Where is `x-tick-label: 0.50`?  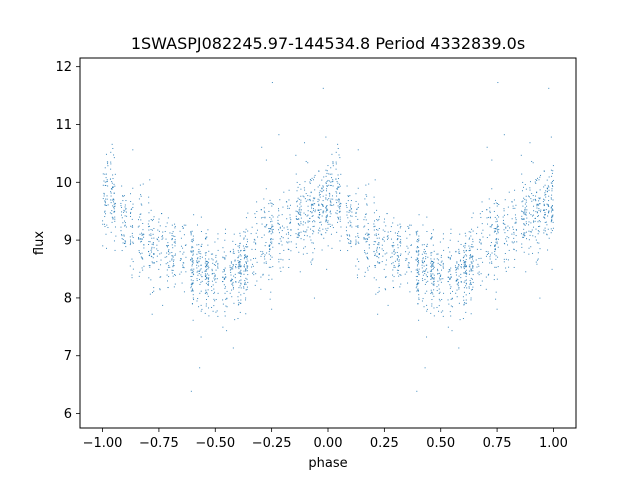
x-tick-label: 0.50 is located at coordinates (440, 443).